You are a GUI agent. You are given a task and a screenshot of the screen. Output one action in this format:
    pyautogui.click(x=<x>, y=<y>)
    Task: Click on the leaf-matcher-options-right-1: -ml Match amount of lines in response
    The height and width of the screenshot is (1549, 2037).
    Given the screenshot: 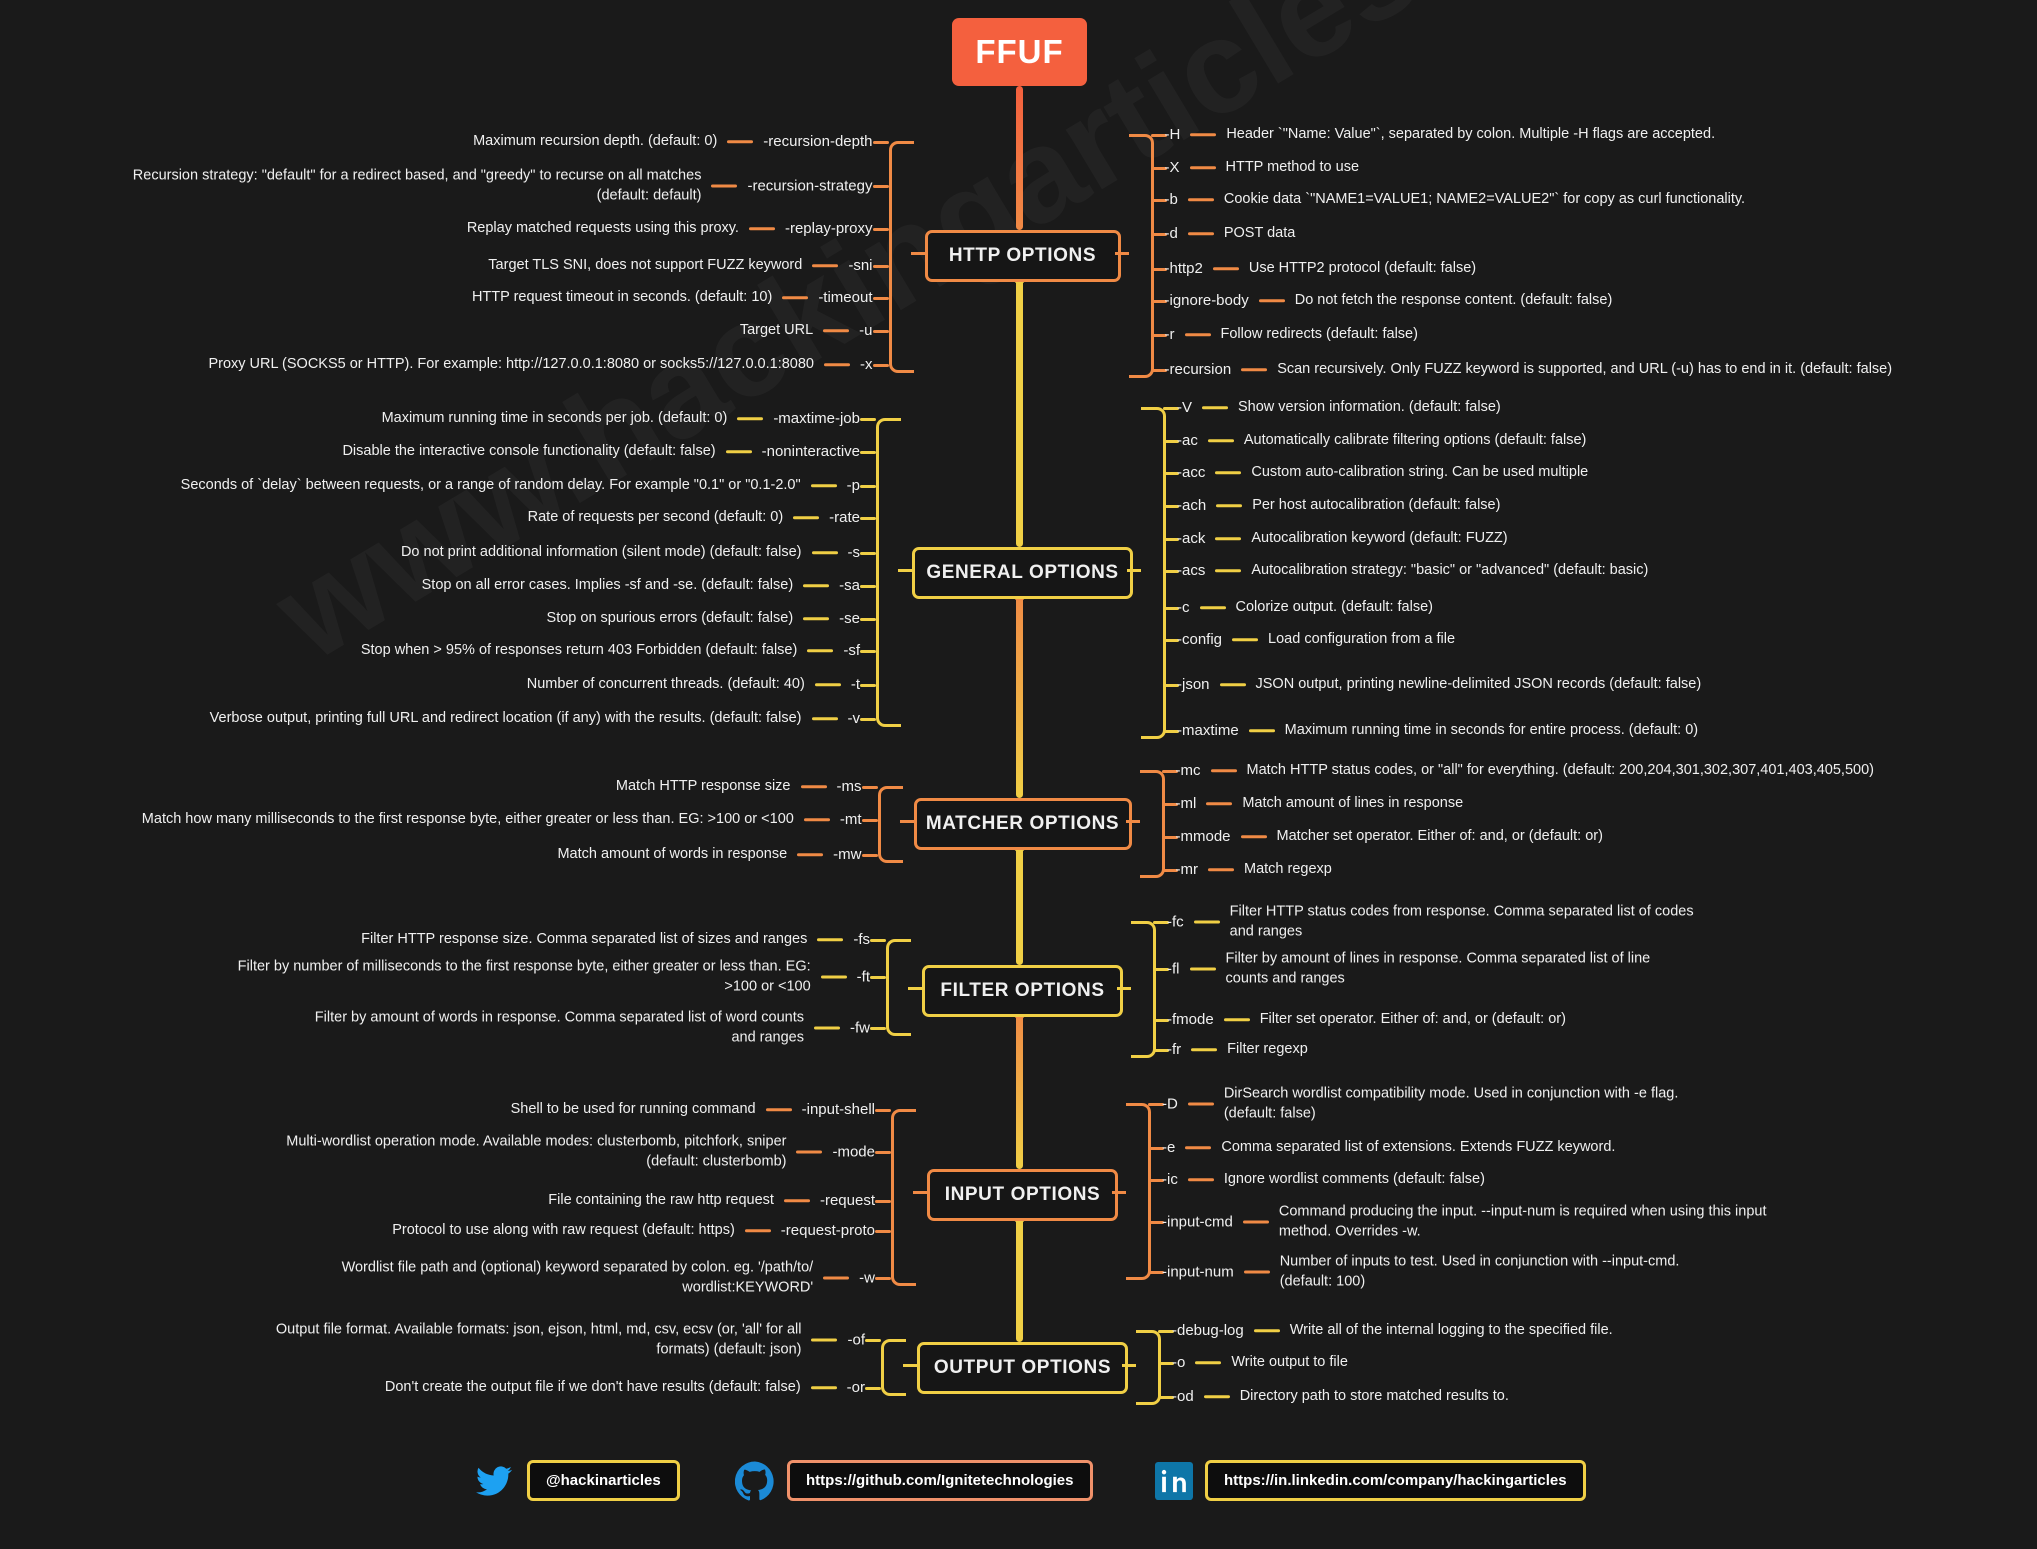 What is the action you would take?
    pyautogui.click(x=1320, y=804)
    